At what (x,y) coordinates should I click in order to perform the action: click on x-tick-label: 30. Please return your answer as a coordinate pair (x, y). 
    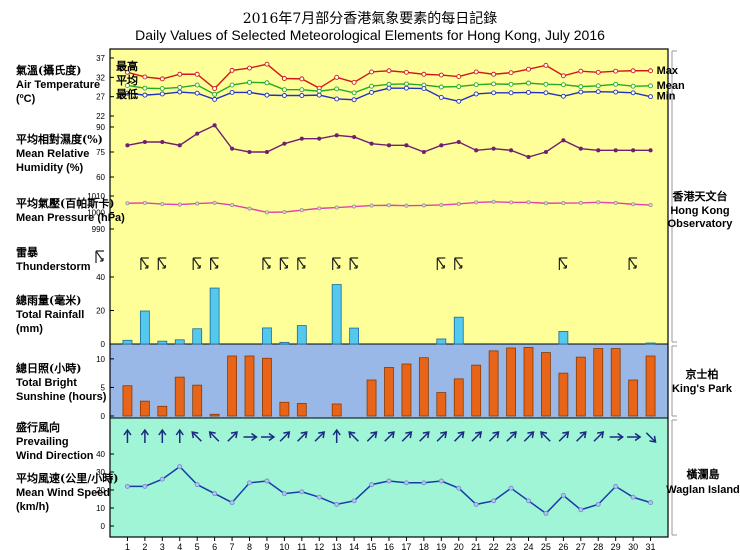
    Looking at the image, I should click on (633, 546).